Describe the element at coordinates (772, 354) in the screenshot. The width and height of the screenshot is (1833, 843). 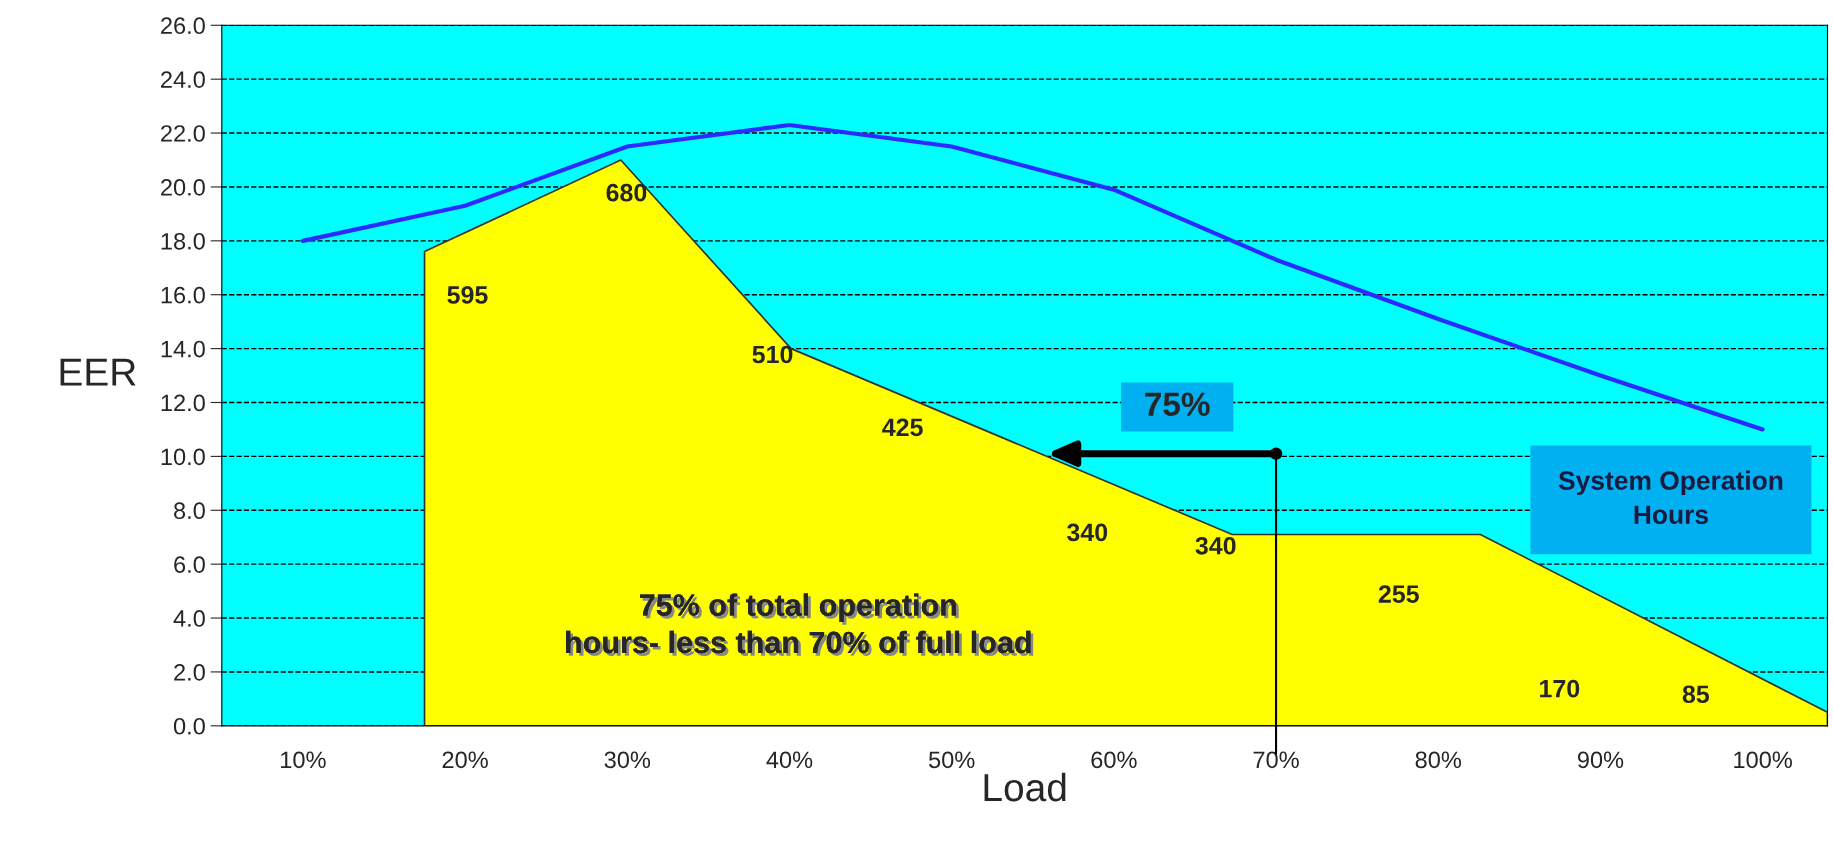
I see `annotation: 510` at that location.